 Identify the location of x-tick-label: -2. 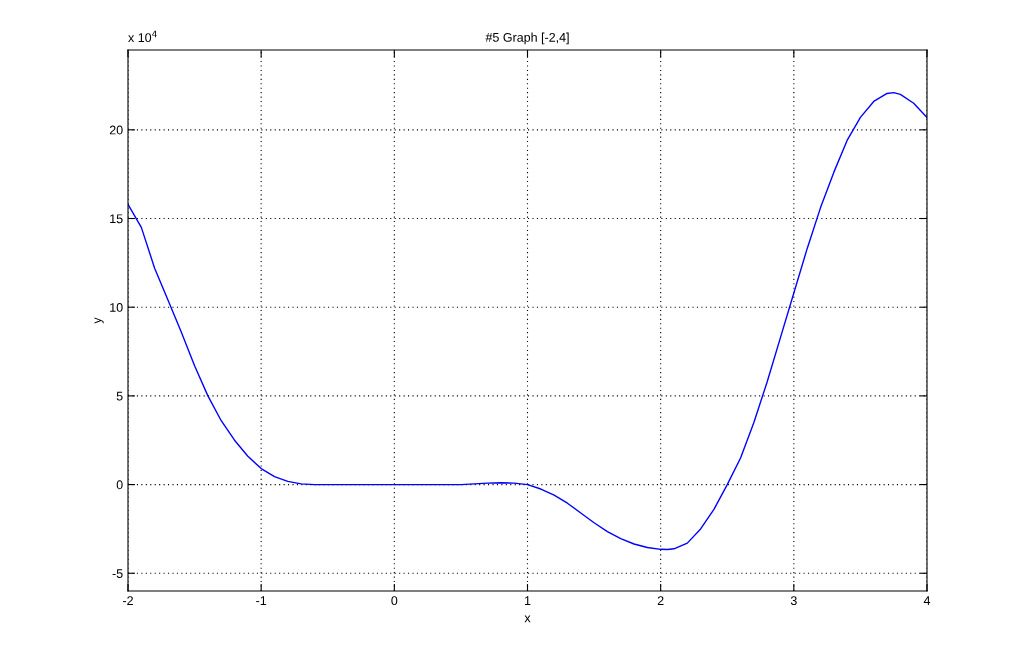
(128, 600).